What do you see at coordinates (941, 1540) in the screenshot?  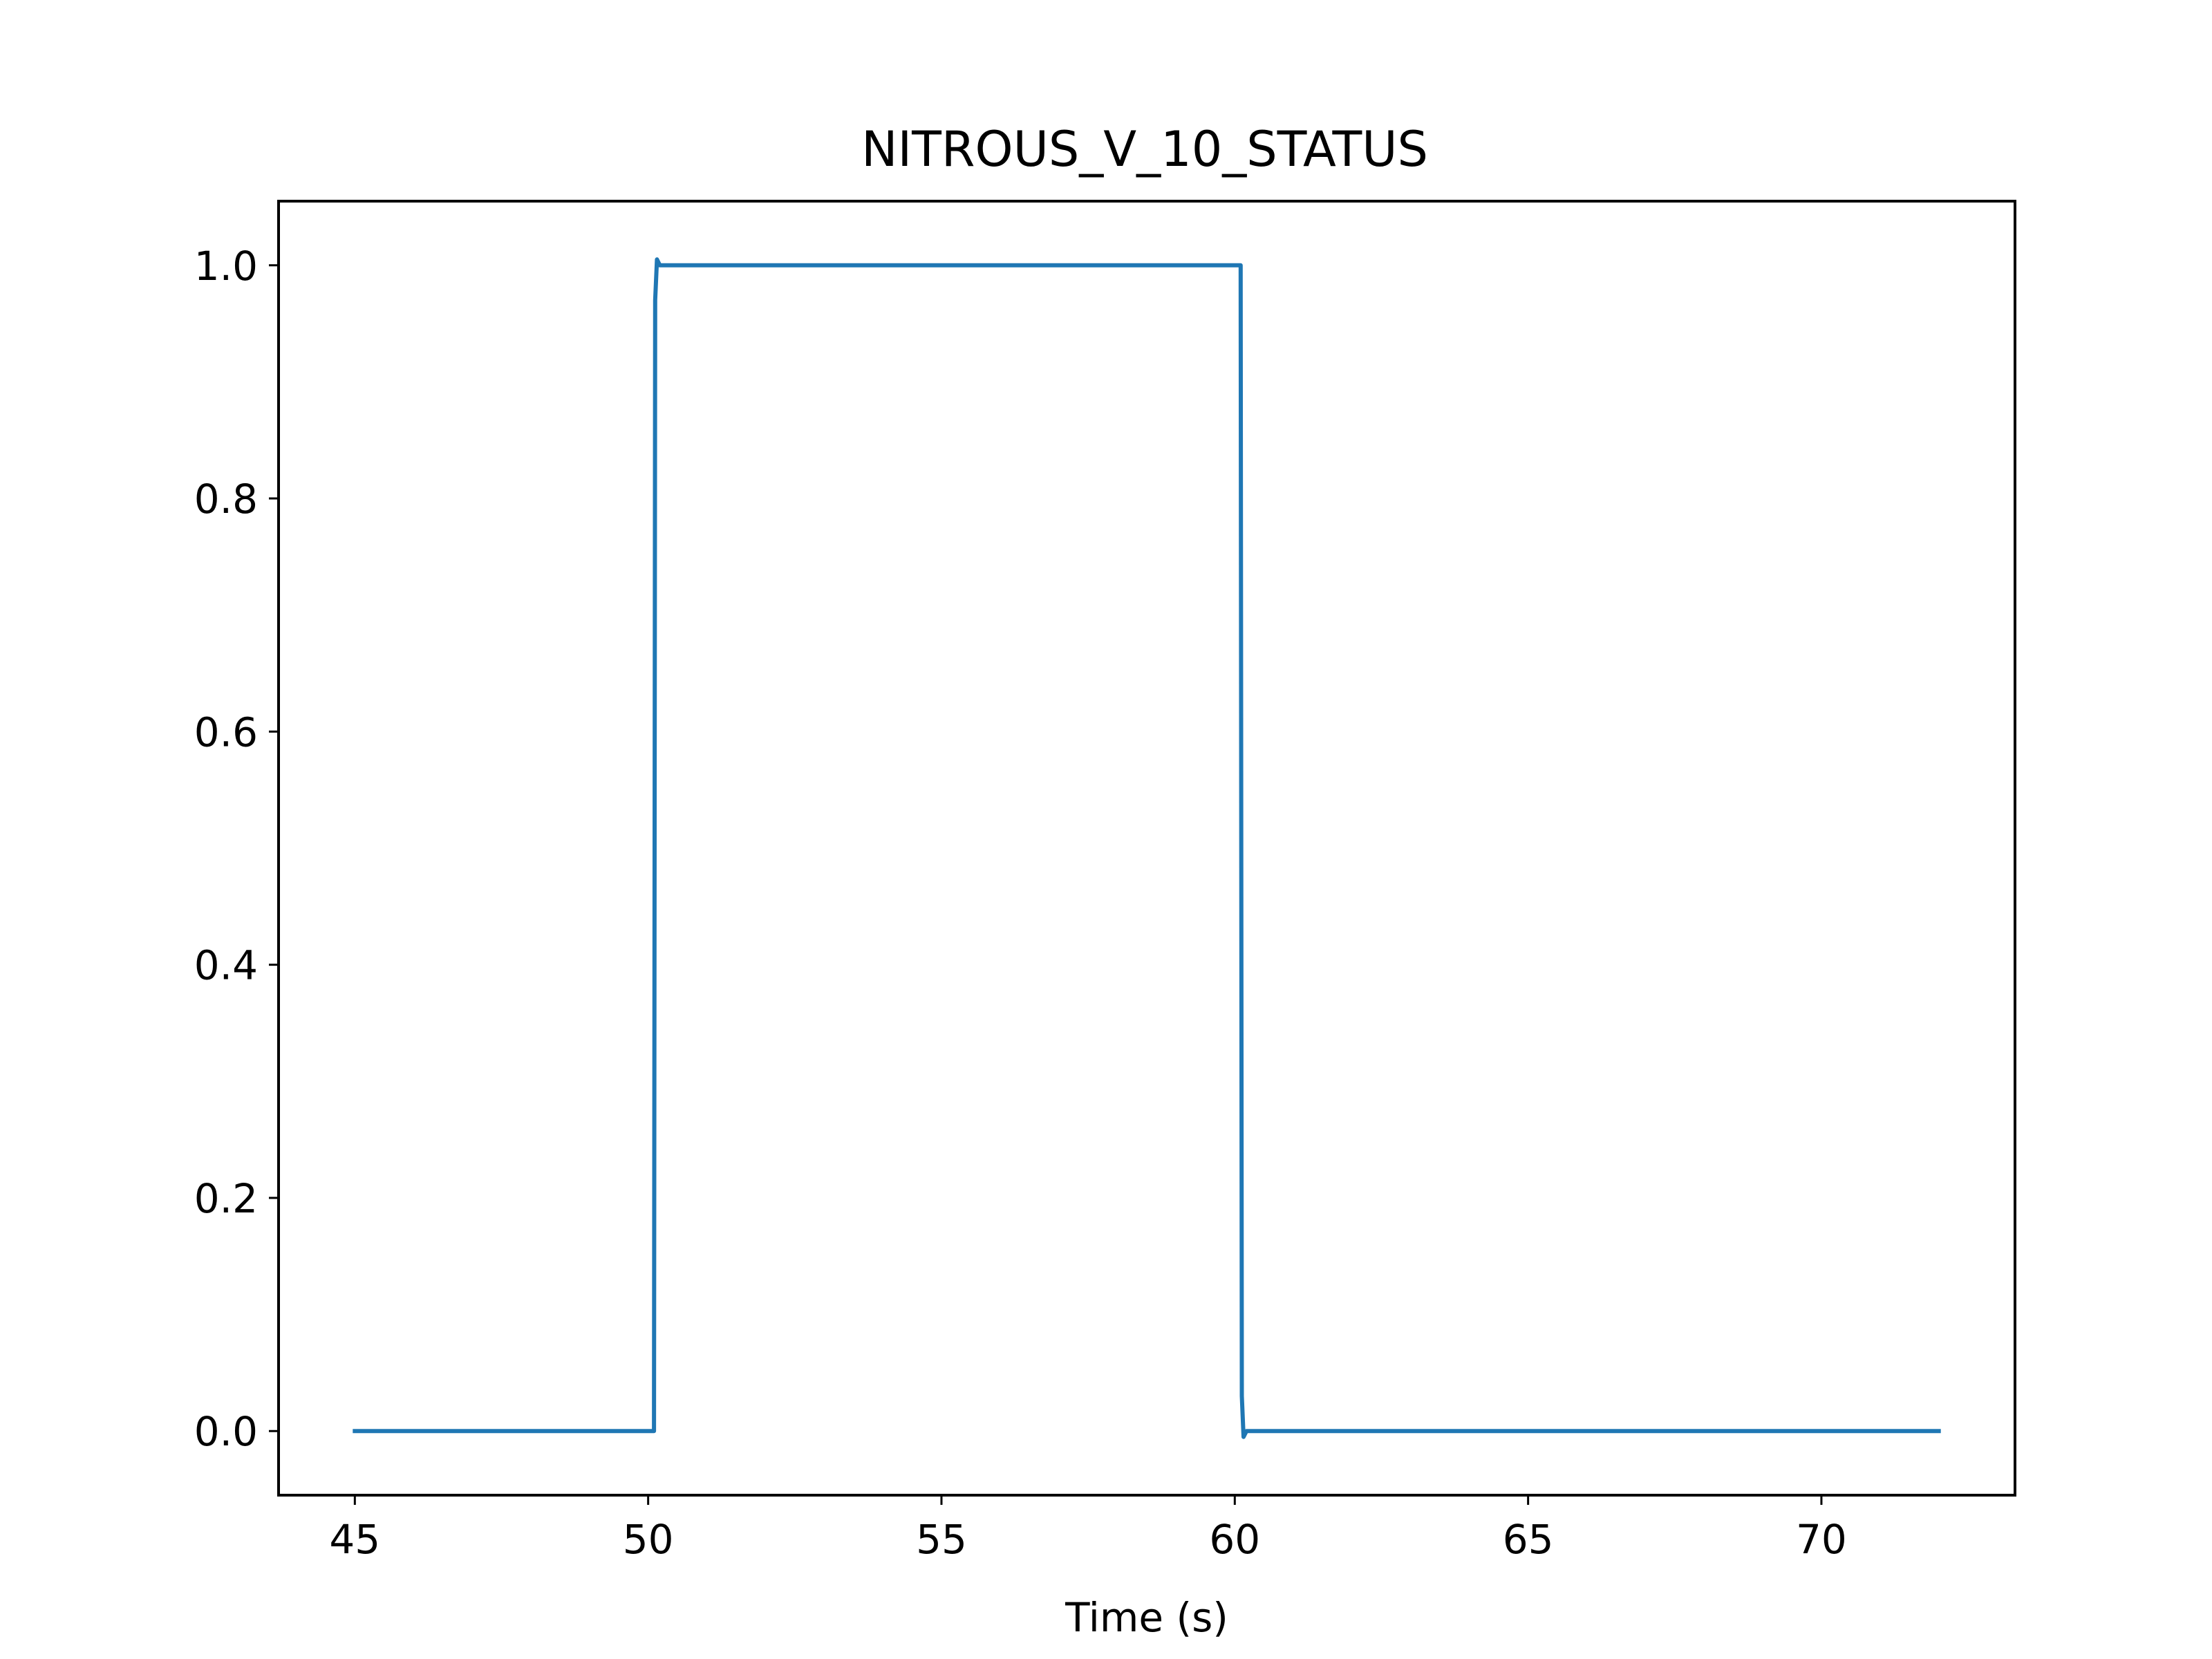 I see `x-tick-label: 55` at bounding box center [941, 1540].